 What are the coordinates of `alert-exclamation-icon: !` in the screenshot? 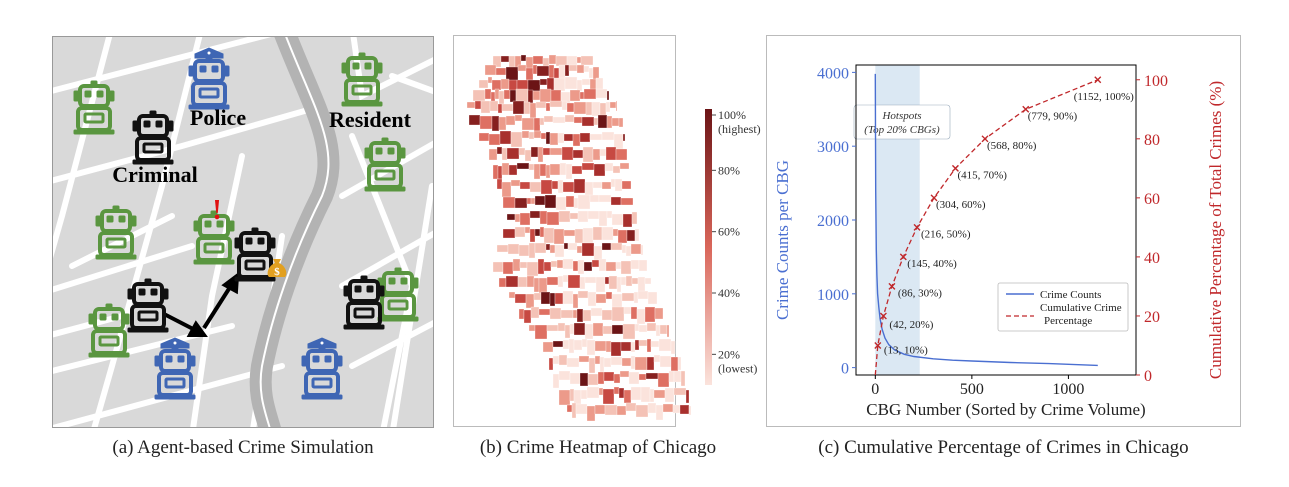 It's located at (216, 210).